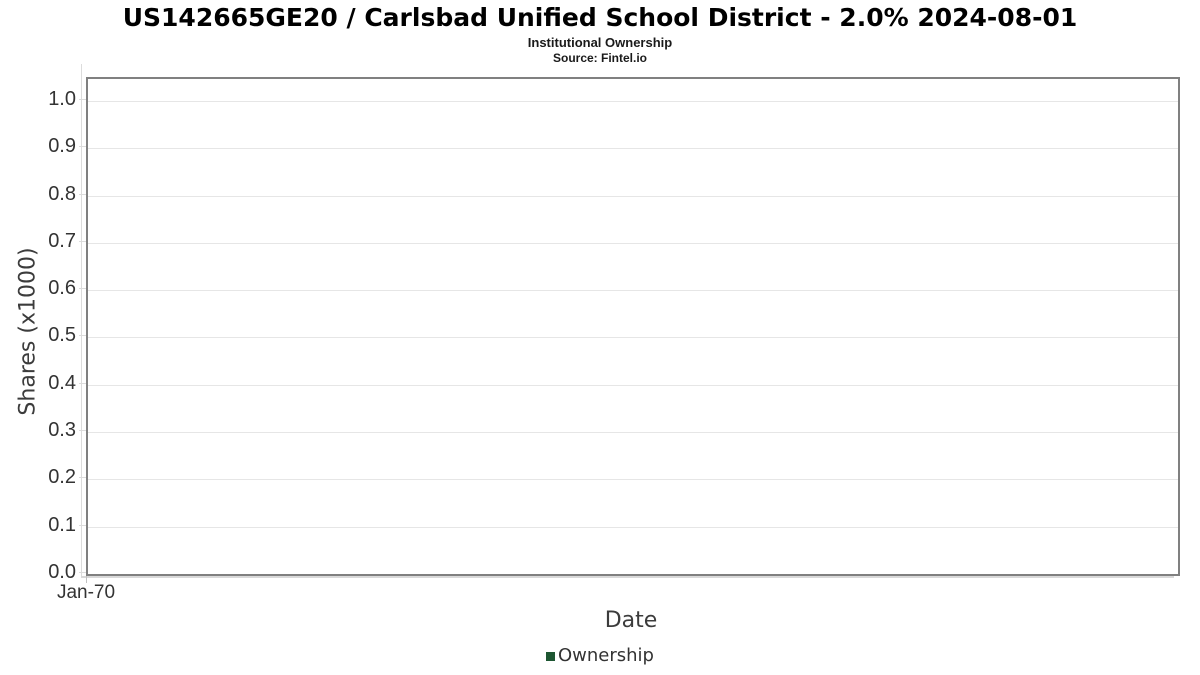  What do you see at coordinates (62, 430) in the screenshot?
I see `y-tick-label: 0.3` at bounding box center [62, 430].